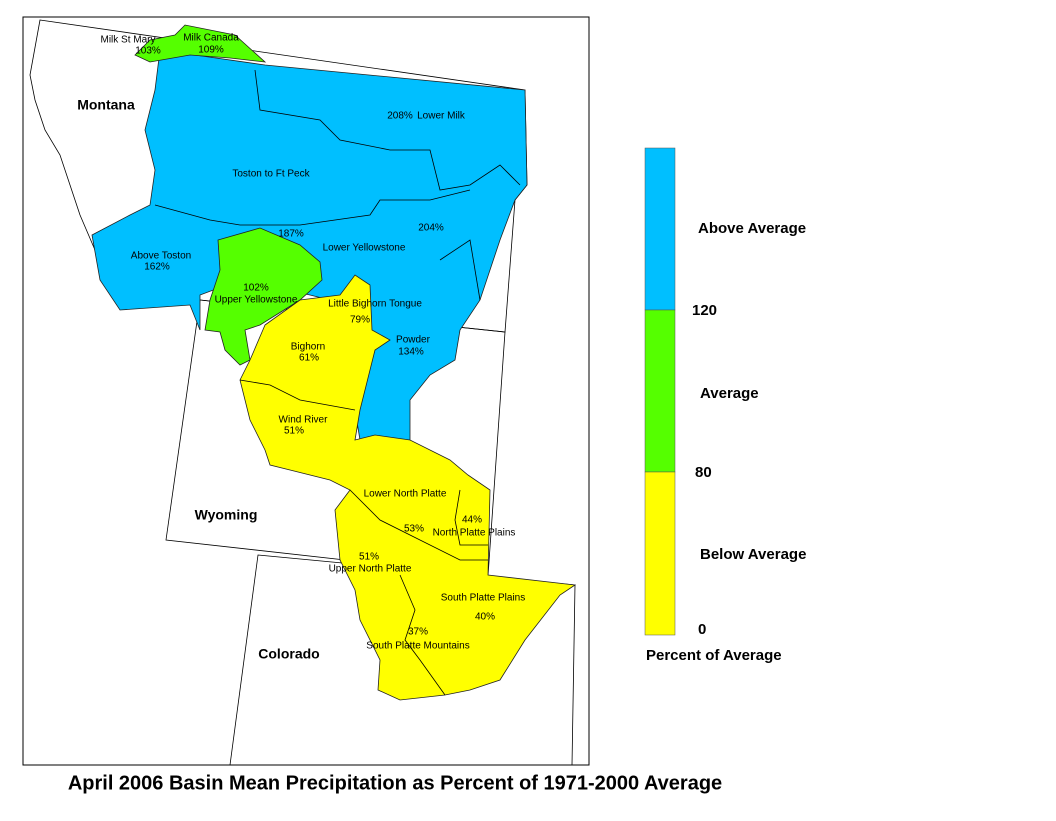  What do you see at coordinates (226, 515) in the screenshot?
I see `state-label: Wyoming` at bounding box center [226, 515].